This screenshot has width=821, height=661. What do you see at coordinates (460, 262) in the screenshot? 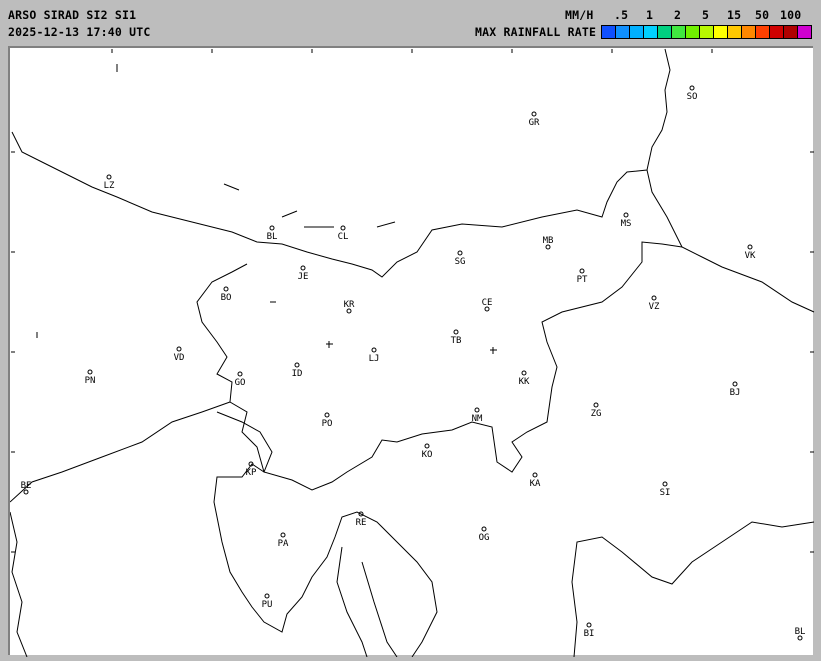
I see `city-label: SG` at bounding box center [460, 262].